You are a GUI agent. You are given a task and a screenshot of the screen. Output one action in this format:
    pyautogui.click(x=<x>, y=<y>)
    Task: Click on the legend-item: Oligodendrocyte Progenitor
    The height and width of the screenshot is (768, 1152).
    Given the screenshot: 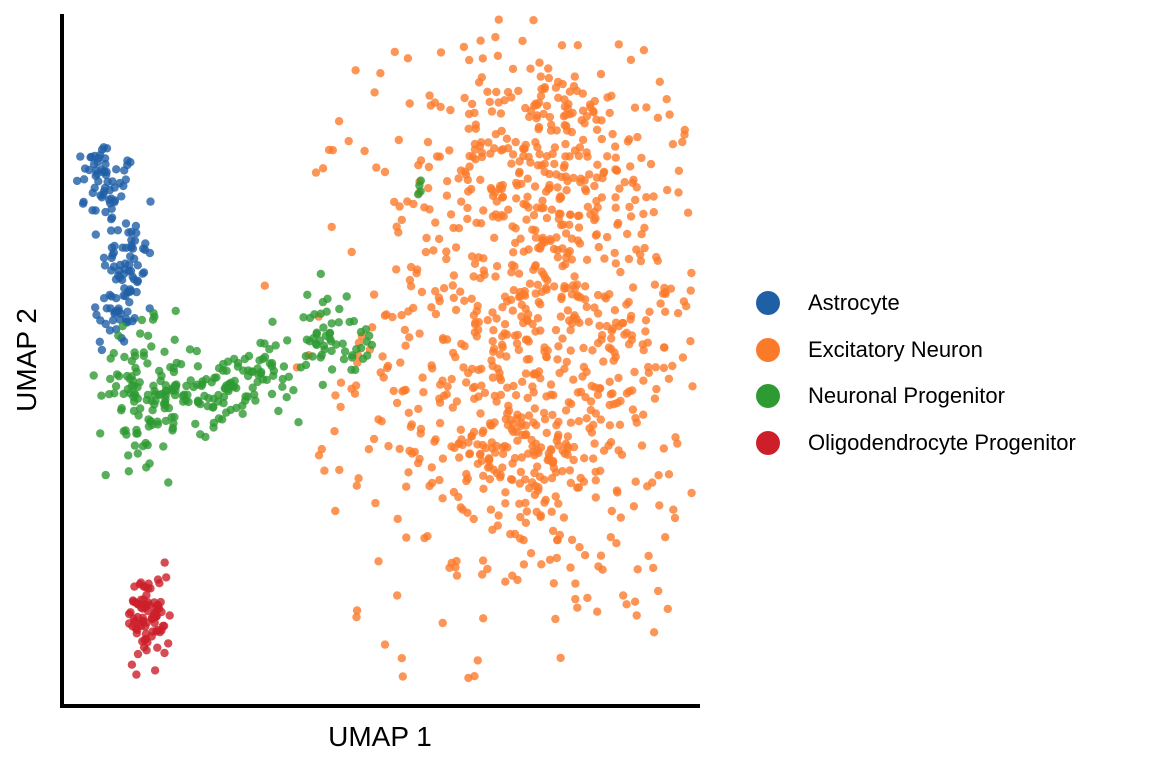 What is the action you would take?
    pyautogui.click(x=916, y=443)
    